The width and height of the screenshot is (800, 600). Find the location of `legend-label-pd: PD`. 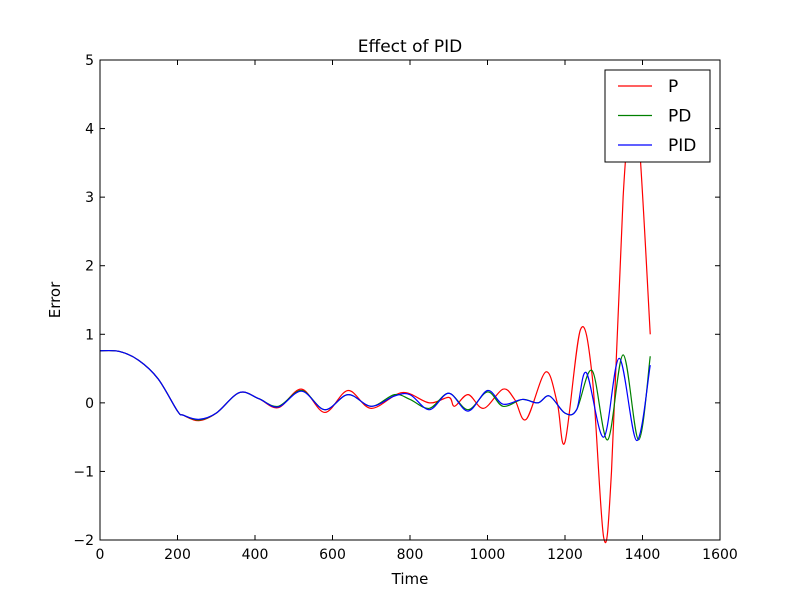

legend-label-pd: PD is located at coordinates (679, 117).